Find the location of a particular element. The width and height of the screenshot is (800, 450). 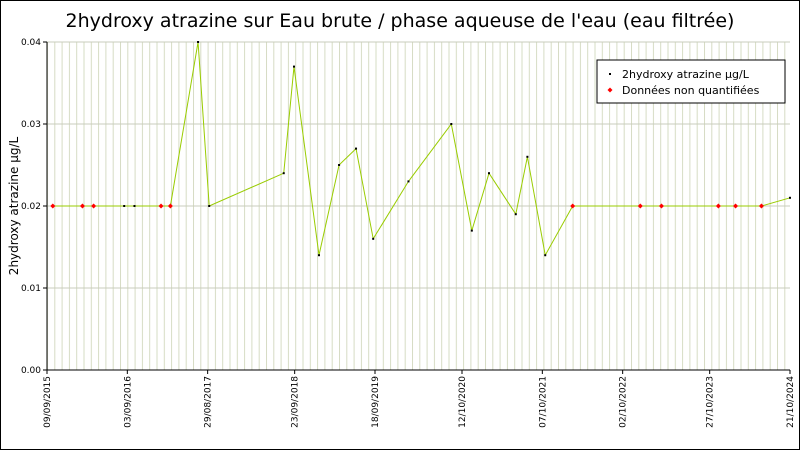

y-tick-label: 0.00 is located at coordinates (31, 371).